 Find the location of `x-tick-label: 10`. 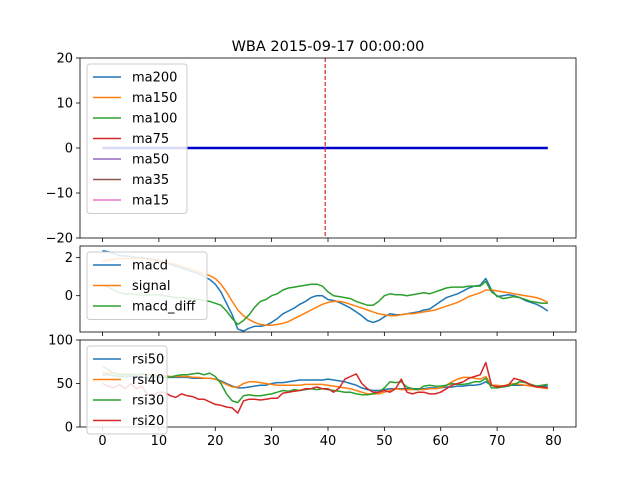

x-tick-label: 10 is located at coordinates (159, 441).